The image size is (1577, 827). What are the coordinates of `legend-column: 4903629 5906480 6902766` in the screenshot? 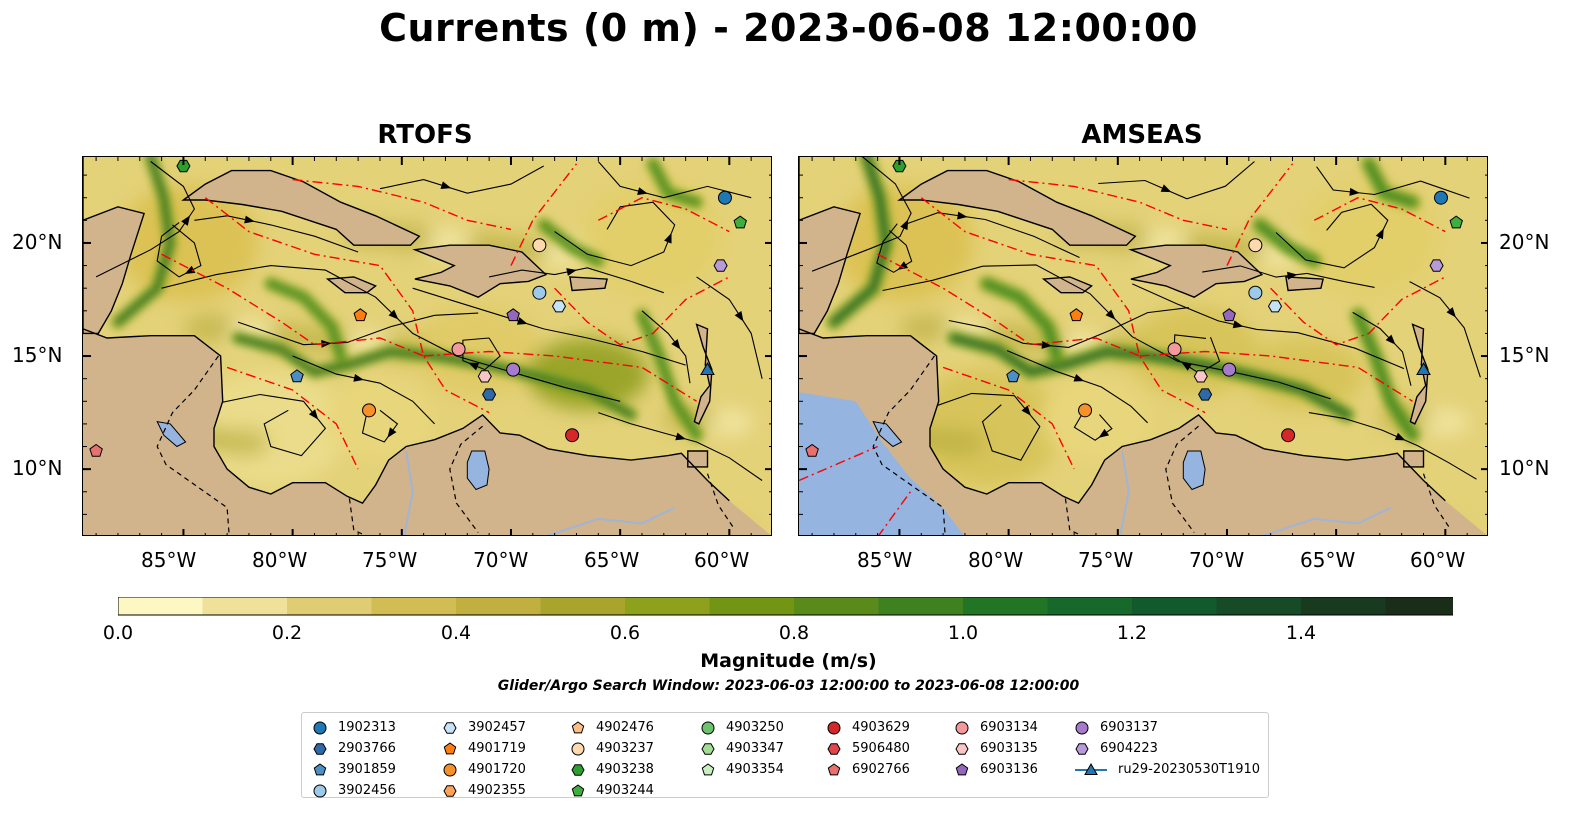 It's located at (868, 748).